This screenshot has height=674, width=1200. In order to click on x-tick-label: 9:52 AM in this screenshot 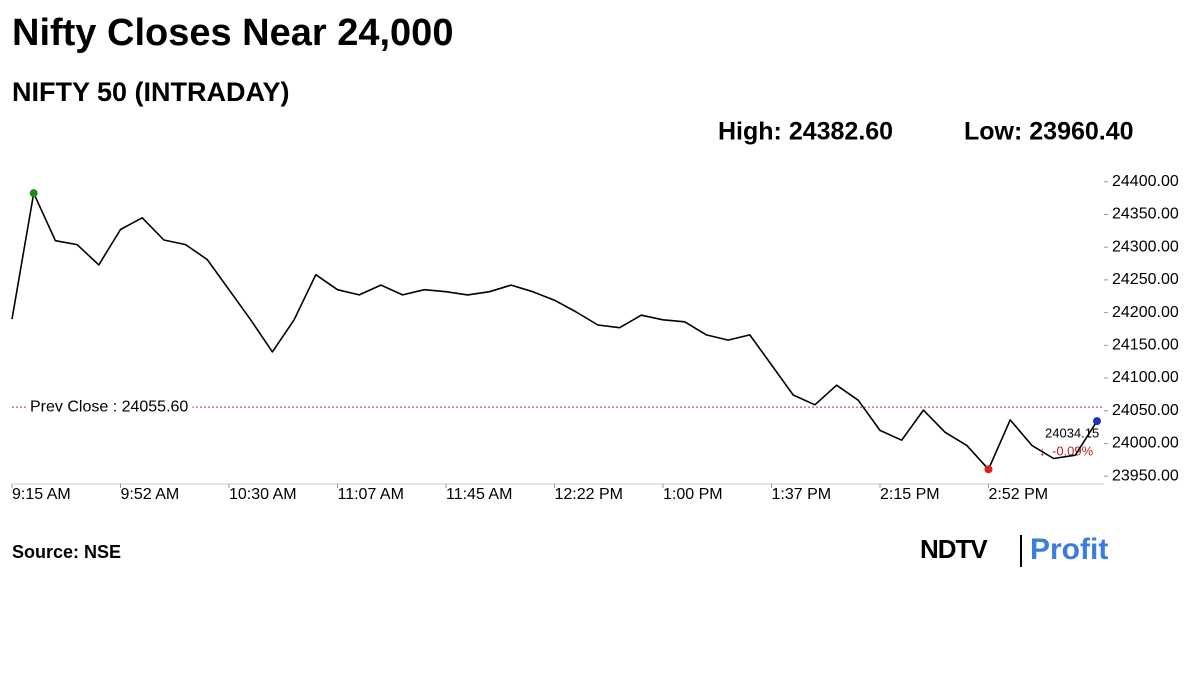, I will do `click(150, 494)`.